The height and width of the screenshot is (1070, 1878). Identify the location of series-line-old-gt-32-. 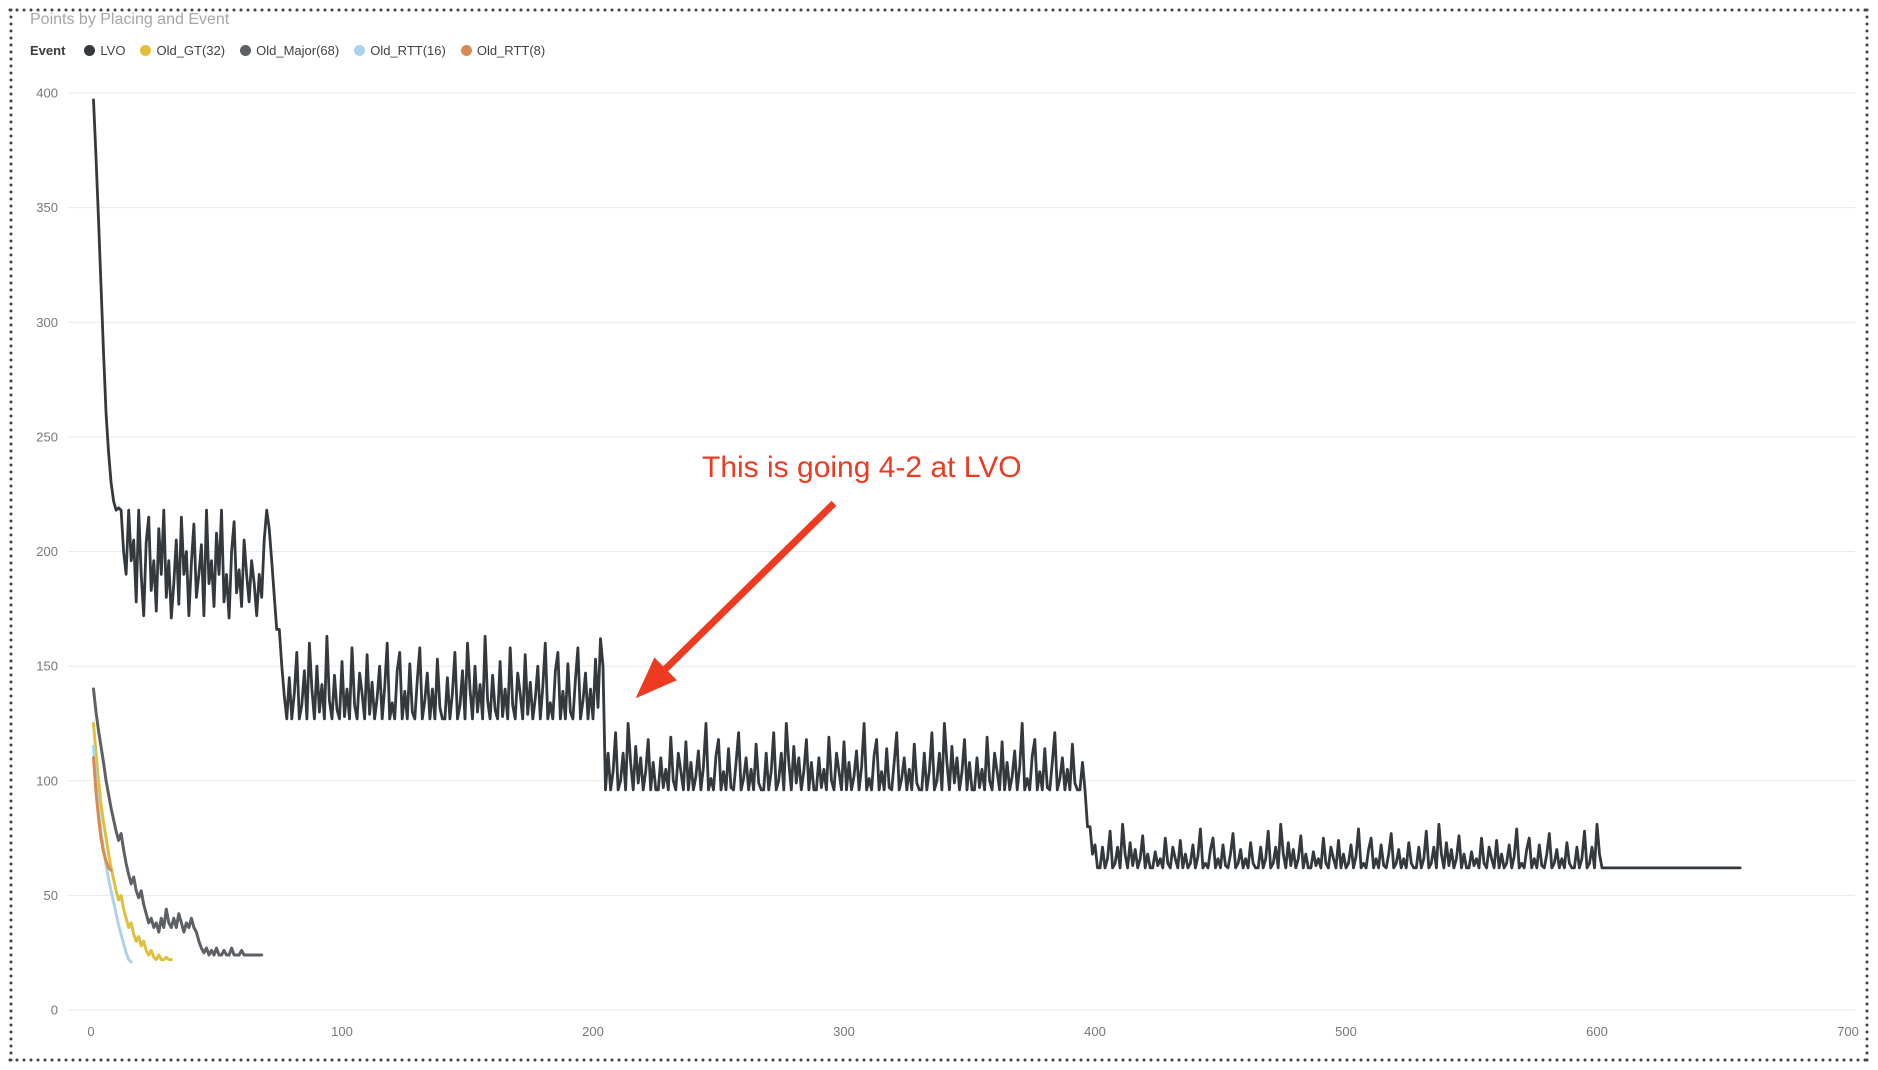
(132, 841).